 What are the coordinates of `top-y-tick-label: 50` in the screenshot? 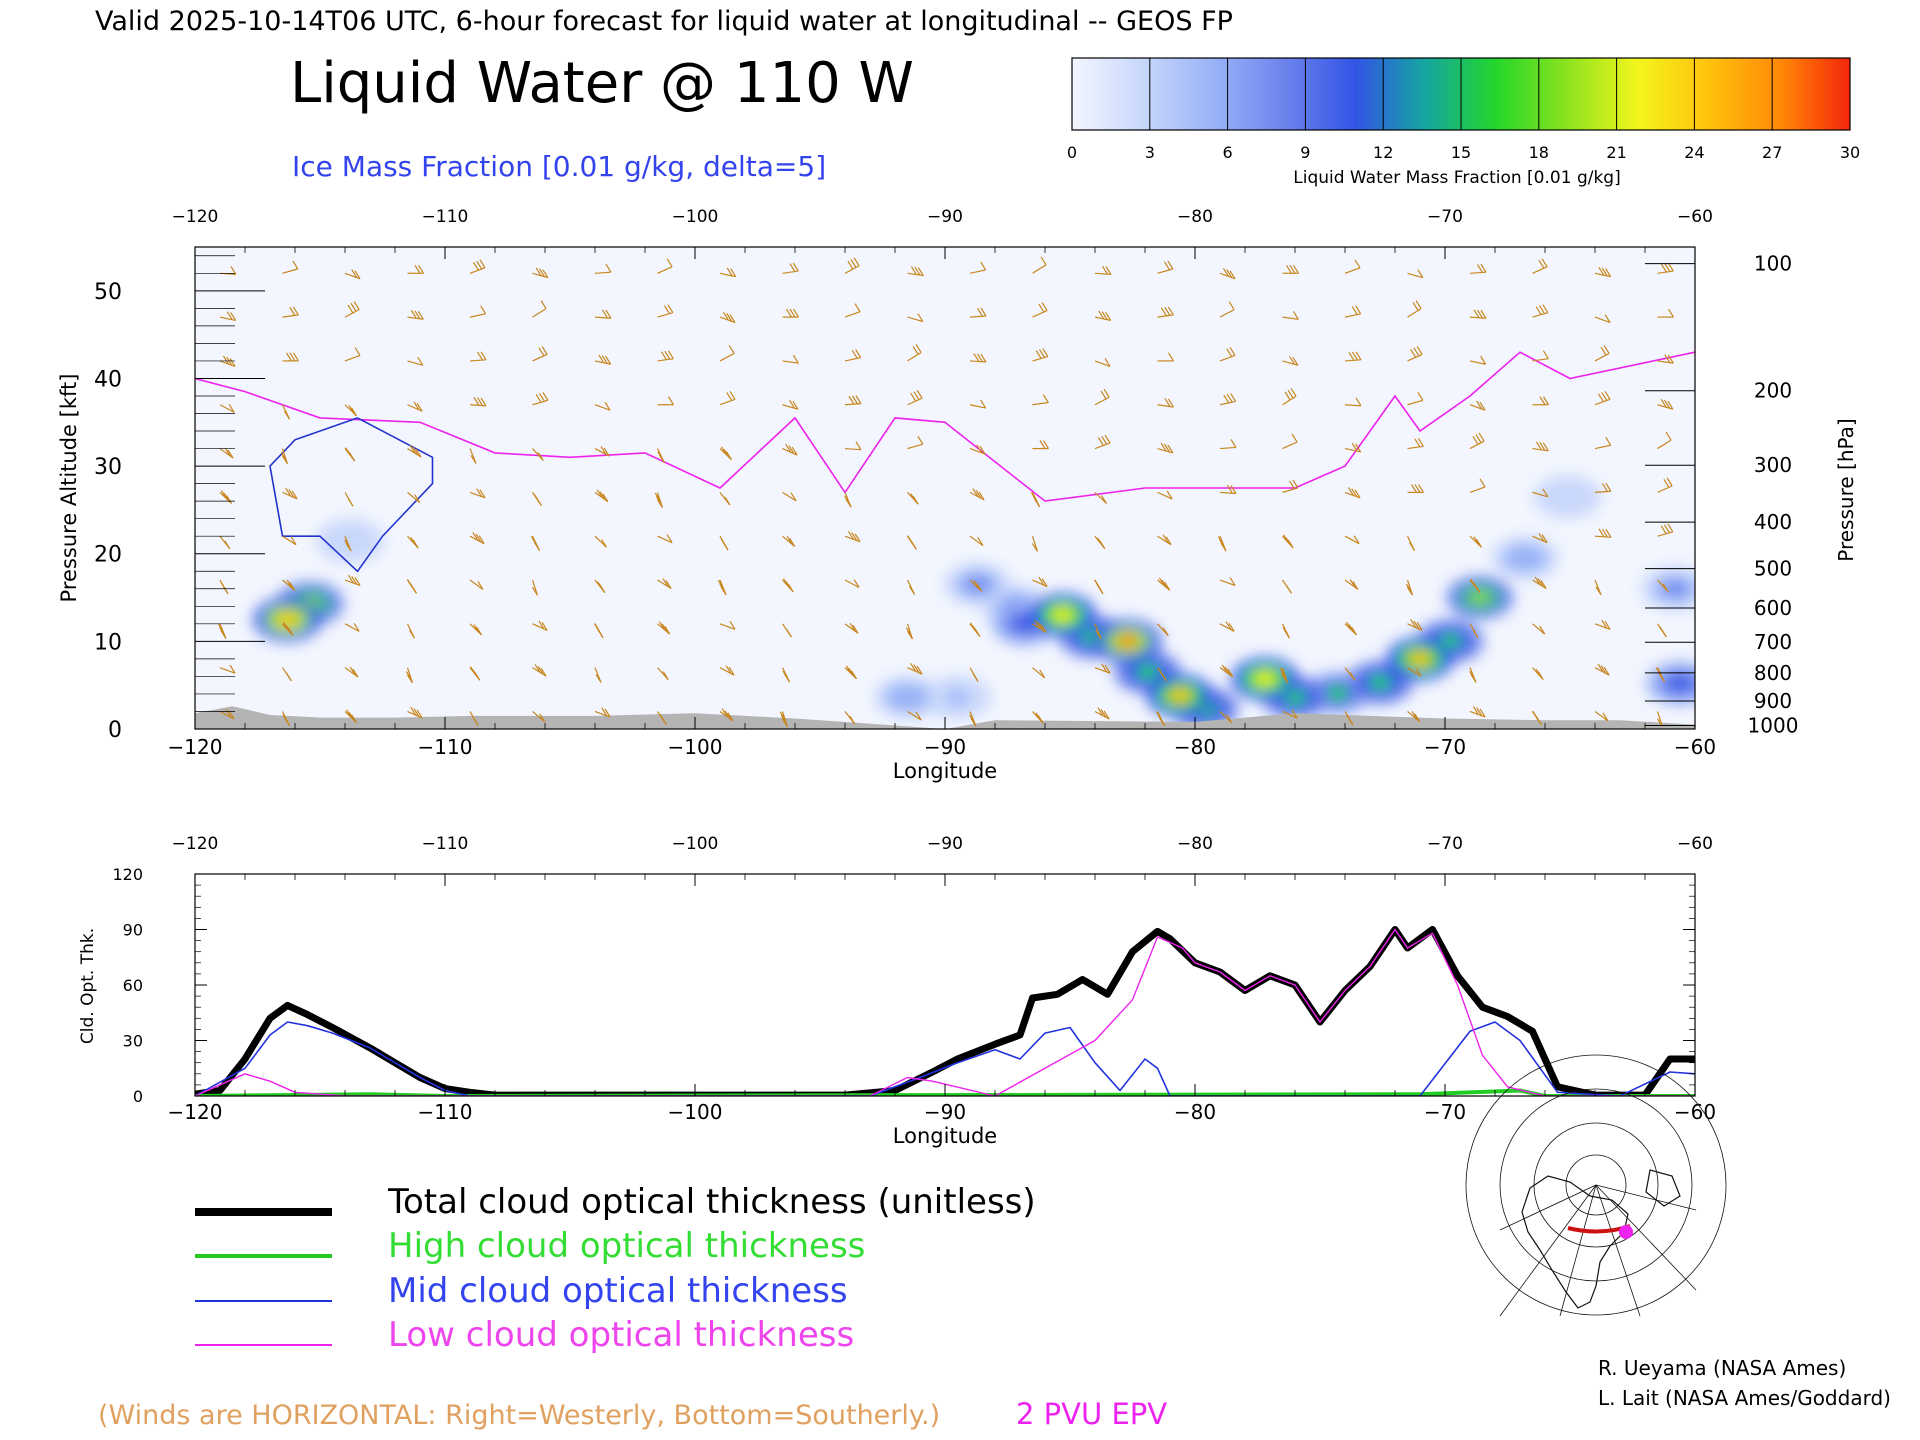 It's located at (108, 292).